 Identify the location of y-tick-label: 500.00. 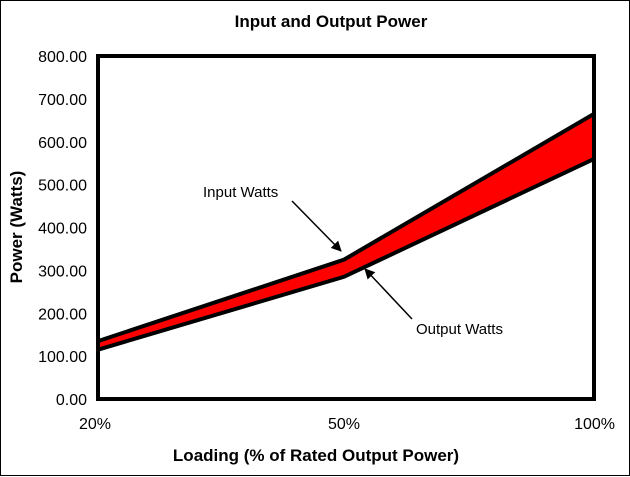
(62, 186).